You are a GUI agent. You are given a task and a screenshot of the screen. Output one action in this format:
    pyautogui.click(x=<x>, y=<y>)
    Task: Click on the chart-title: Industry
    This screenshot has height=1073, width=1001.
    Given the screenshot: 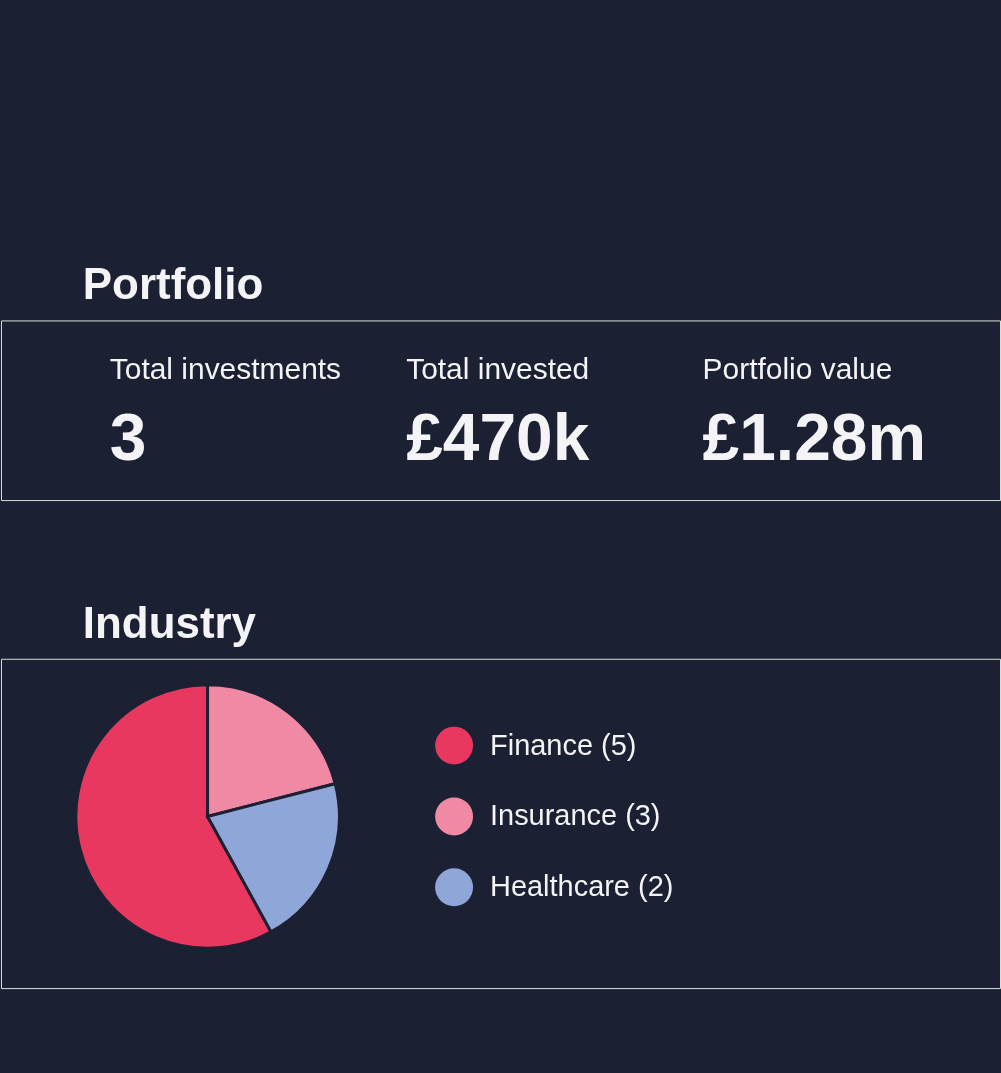 What is the action you would take?
    pyautogui.click(x=169, y=622)
    